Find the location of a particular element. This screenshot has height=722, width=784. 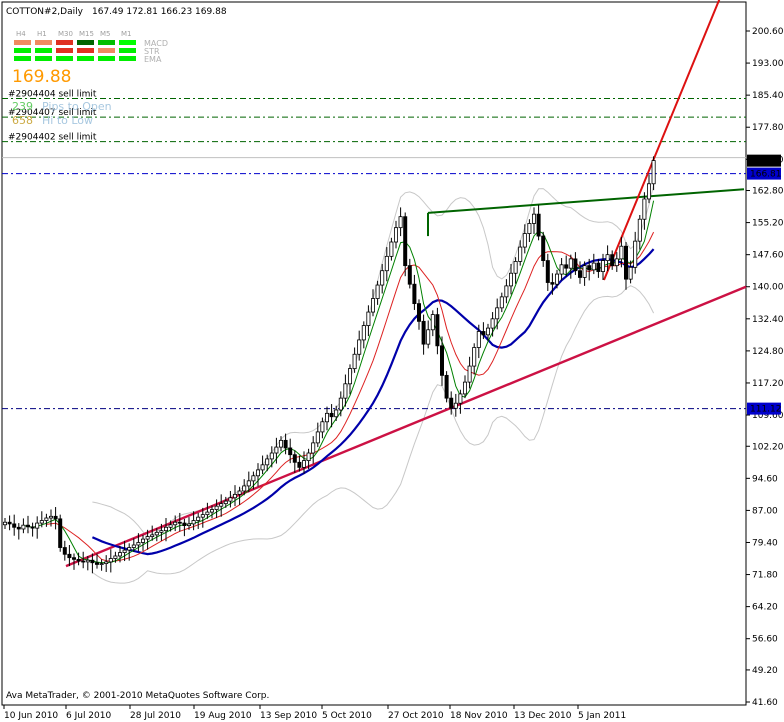

signal-row-label: STR is located at coordinates (152, 51).